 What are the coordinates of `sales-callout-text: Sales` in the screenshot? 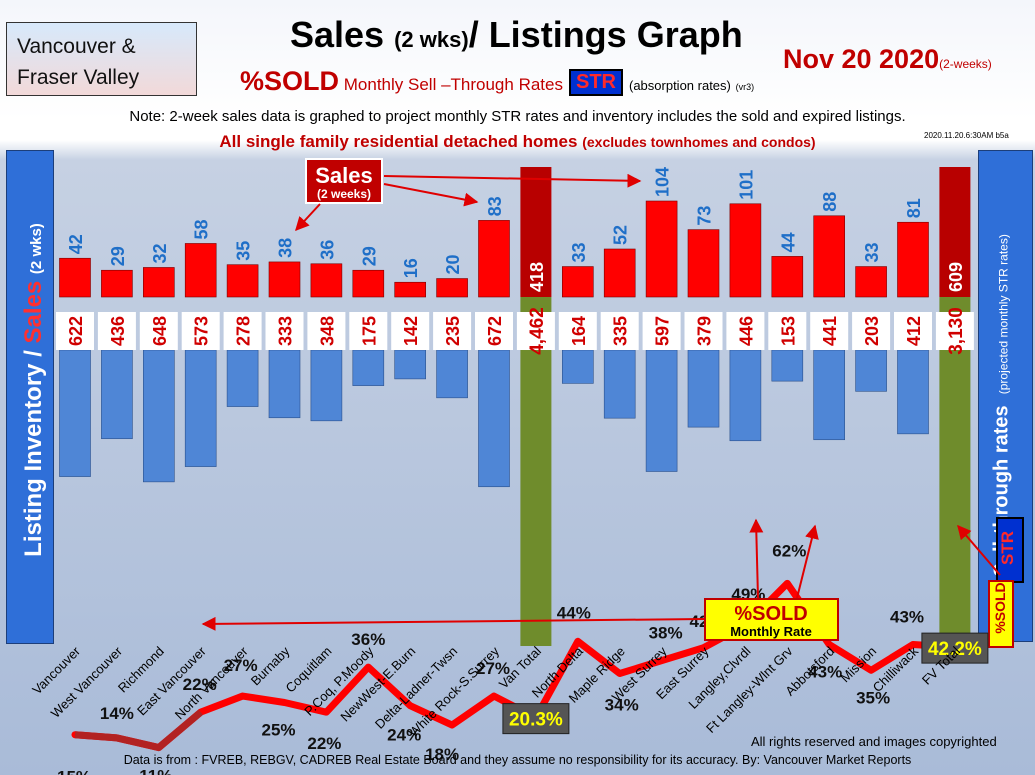 It's located at (344, 175).